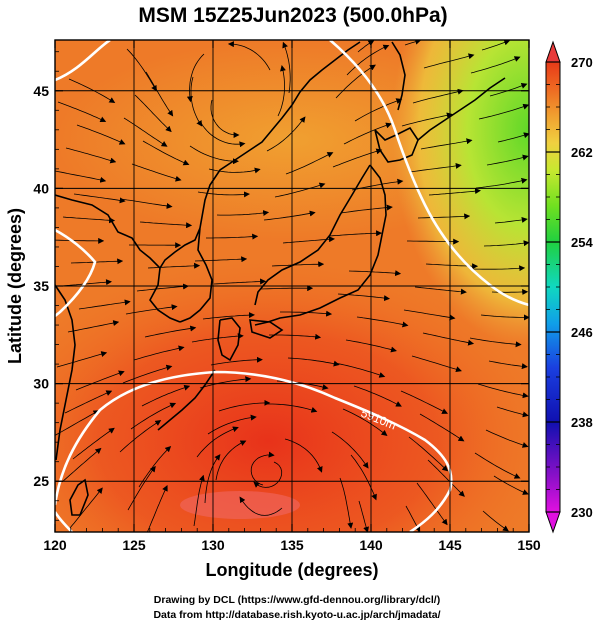 The image size is (599, 625). Describe the element at coordinates (461, 109) in the screenshot. I see `coast-kamchatka-kurils` at that location.